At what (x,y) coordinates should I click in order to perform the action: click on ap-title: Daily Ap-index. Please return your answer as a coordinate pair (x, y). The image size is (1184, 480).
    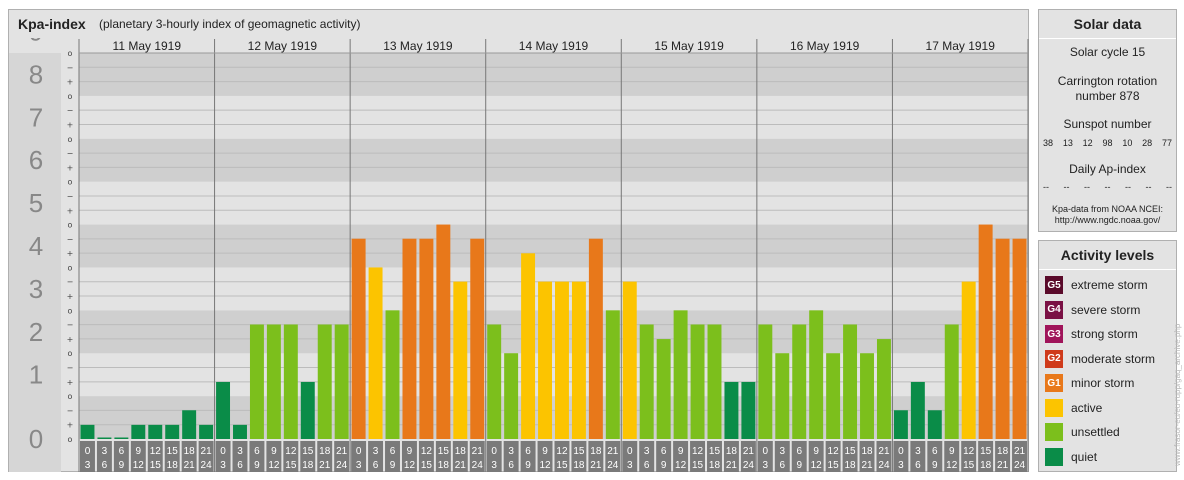
    Looking at the image, I should click on (1107, 169).